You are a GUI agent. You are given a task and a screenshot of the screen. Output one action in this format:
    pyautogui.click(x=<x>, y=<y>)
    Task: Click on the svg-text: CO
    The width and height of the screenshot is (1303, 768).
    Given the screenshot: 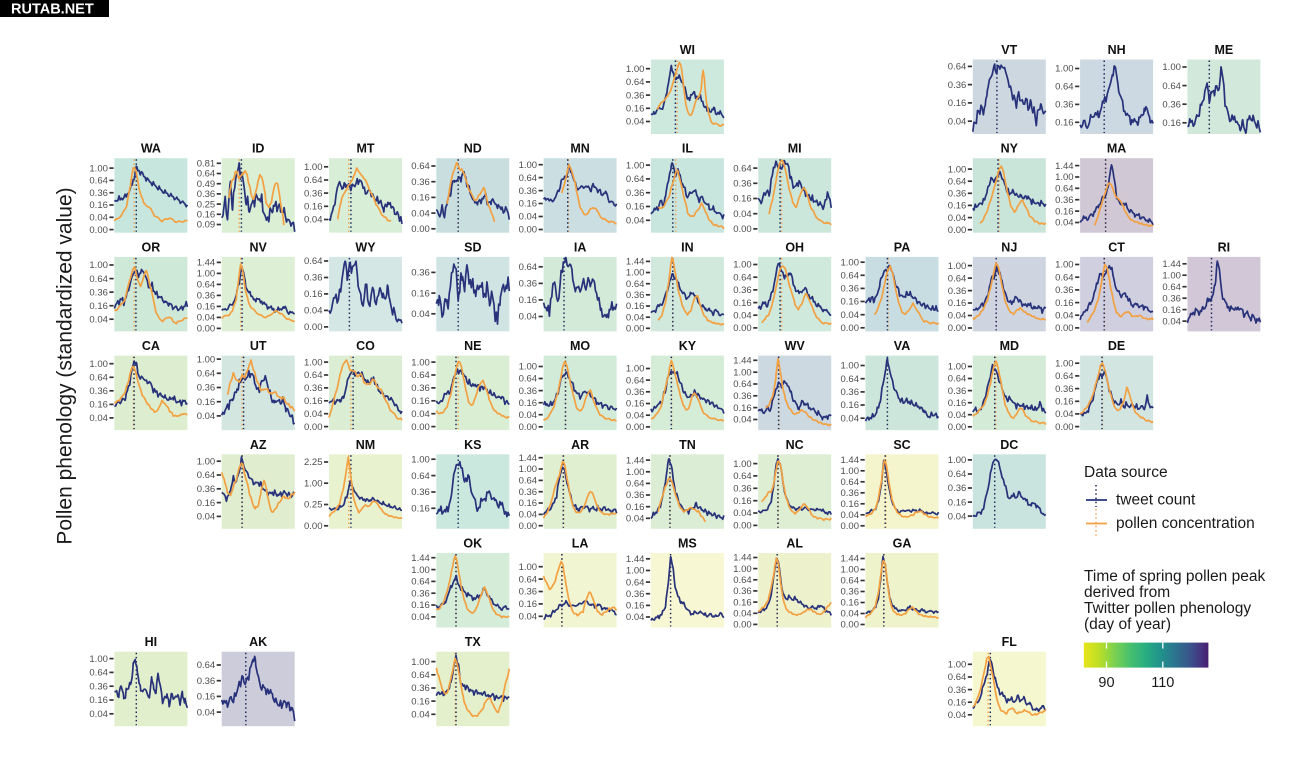 What is the action you would take?
    pyautogui.click(x=365, y=346)
    